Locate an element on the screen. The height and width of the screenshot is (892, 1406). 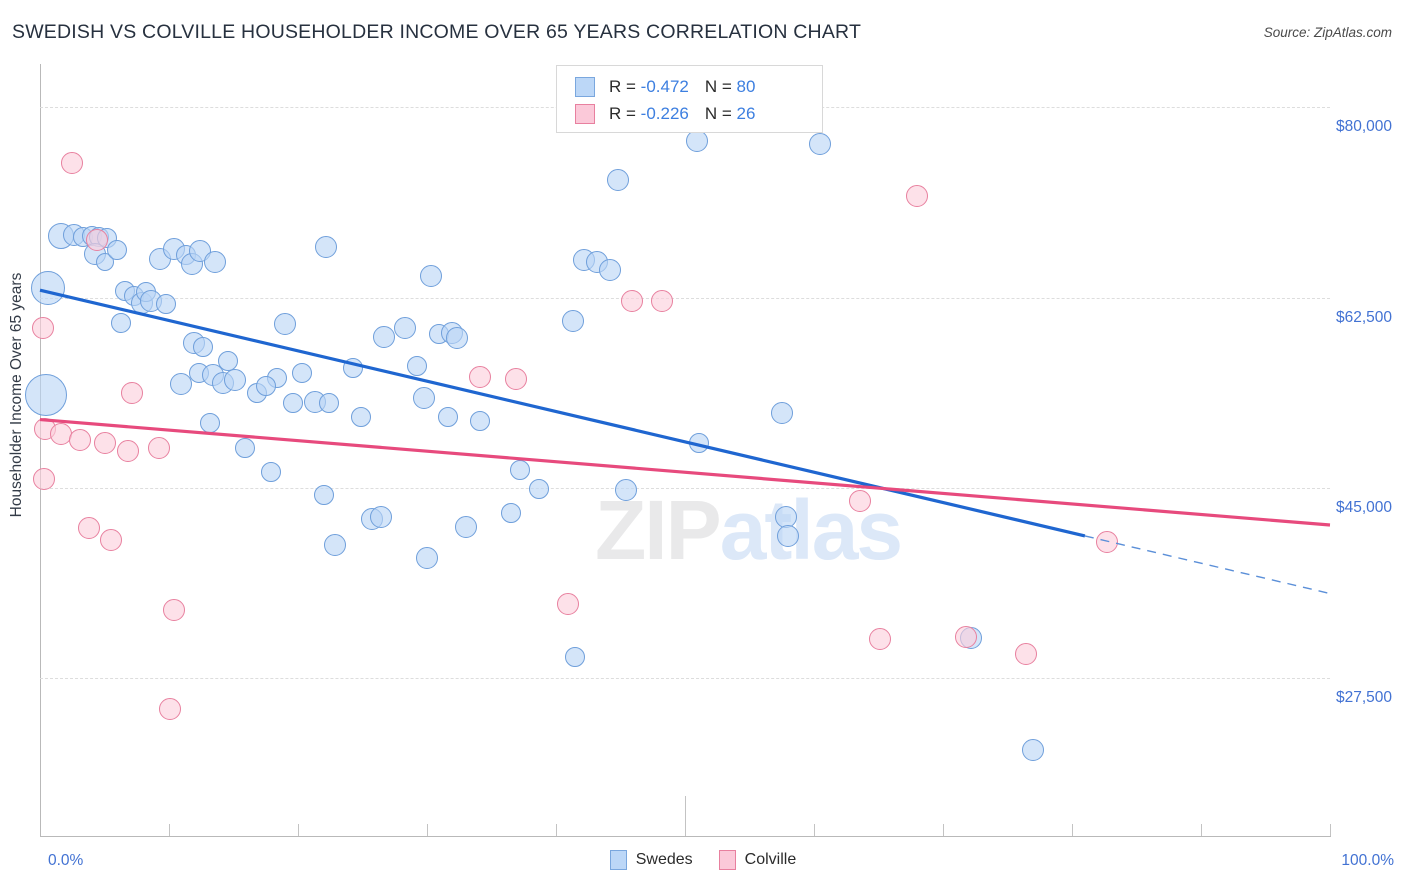
legend-item-colville: Colville is located at coordinates (757, 860).